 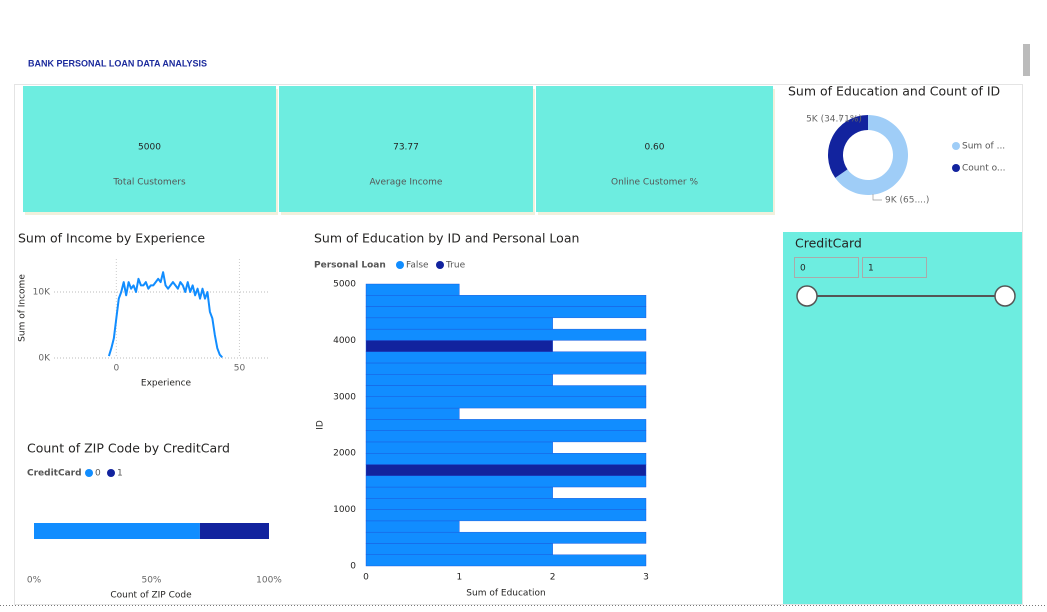 What do you see at coordinates (871, 269) in the screenshot?
I see `slicer-max: 1` at bounding box center [871, 269].